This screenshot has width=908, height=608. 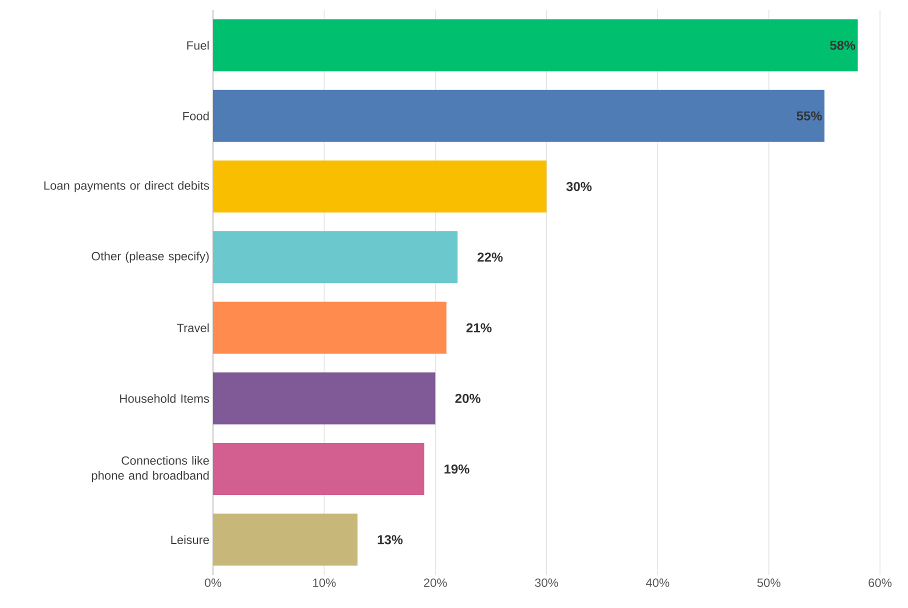 What do you see at coordinates (192, 327) in the screenshot?
I see `y-tick-label: Travel` at bounding box center [192, 327].